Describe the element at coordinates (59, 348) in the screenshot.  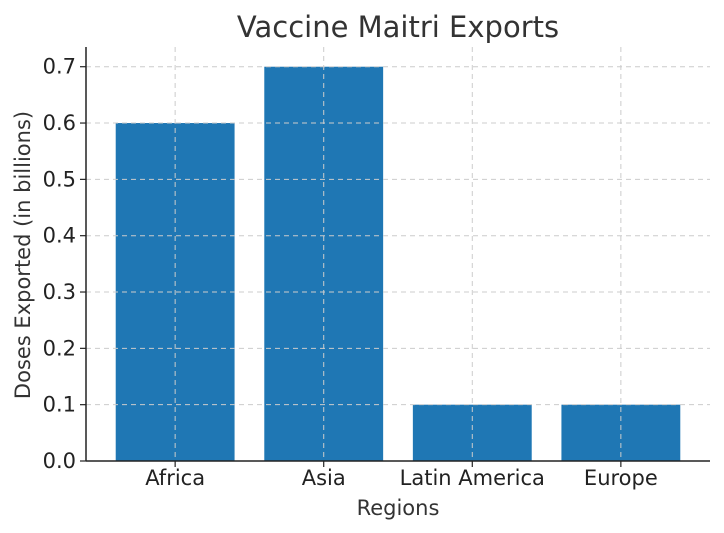
I see `y-tick-label: 0.2` at that location.